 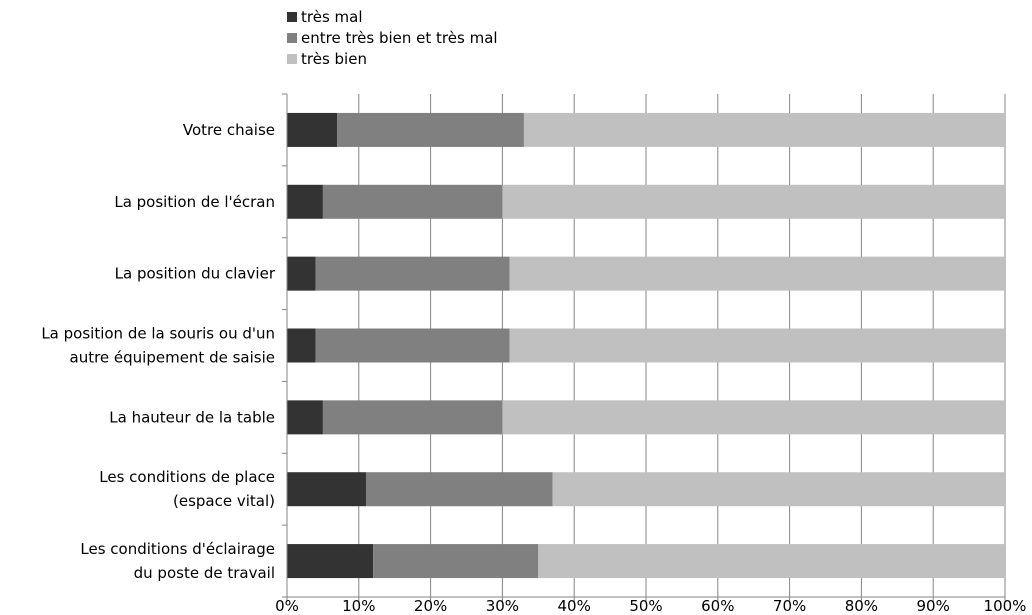 I want to click on x-tick-label: 30%, so click(x=502, y=606).